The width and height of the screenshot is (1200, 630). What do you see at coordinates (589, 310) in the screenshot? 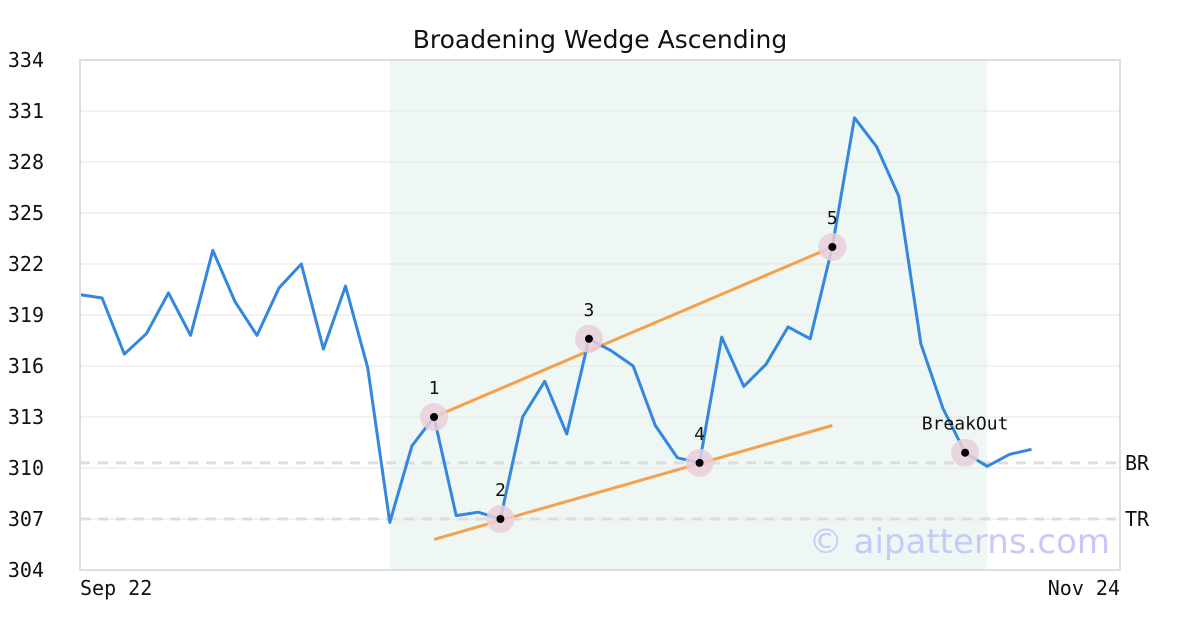
I see `point-label: 3` at bounding box center [589, 310].